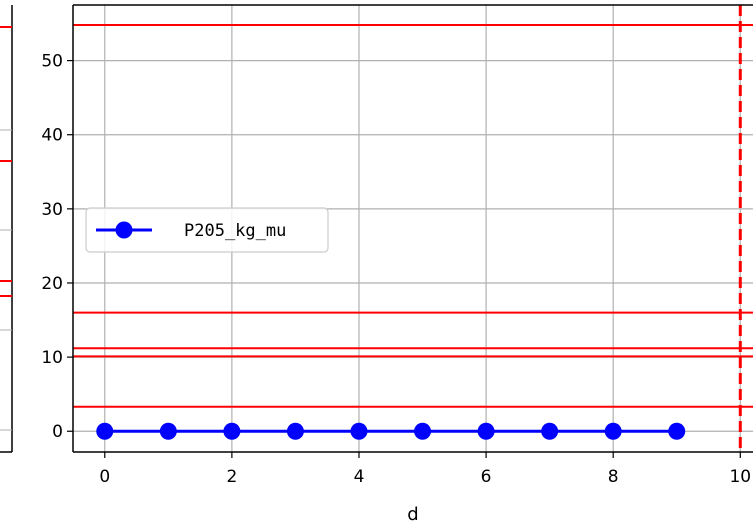 This screenshot has width=753, height=522. I want to click on x-tick-label: 6, so click(486, 477).